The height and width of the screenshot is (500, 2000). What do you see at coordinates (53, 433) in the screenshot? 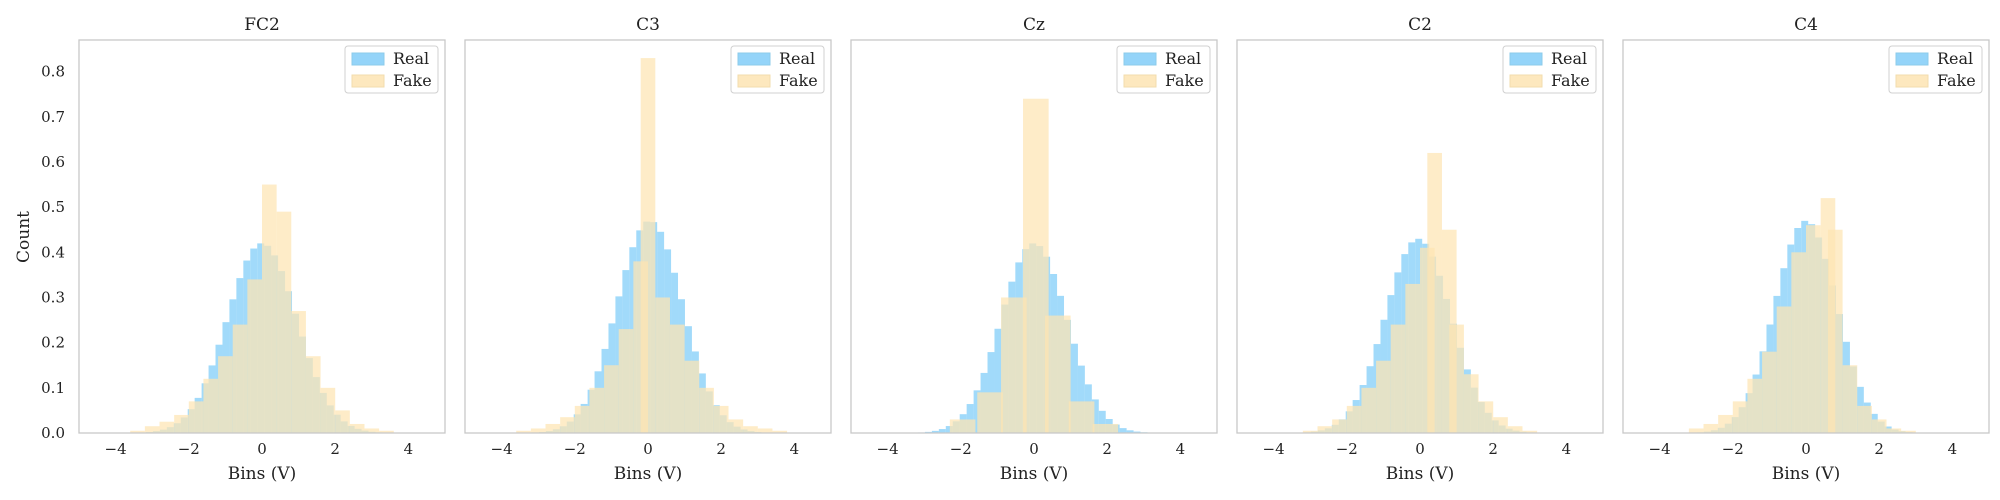
I see `y-tick-label: 0.0` at bounding box center [53, 433].